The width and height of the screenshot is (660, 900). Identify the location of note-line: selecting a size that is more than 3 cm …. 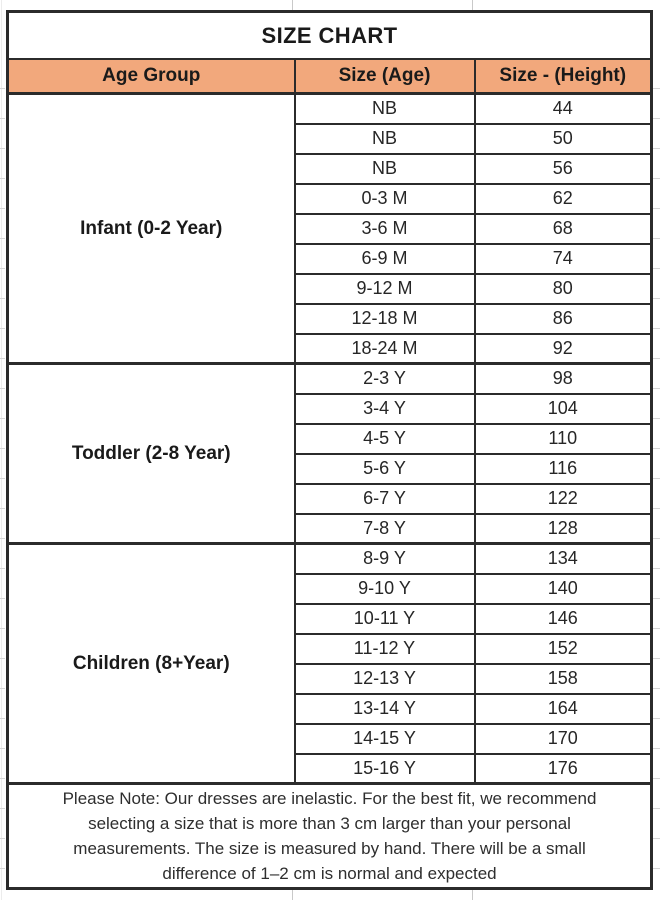
(329, 823).